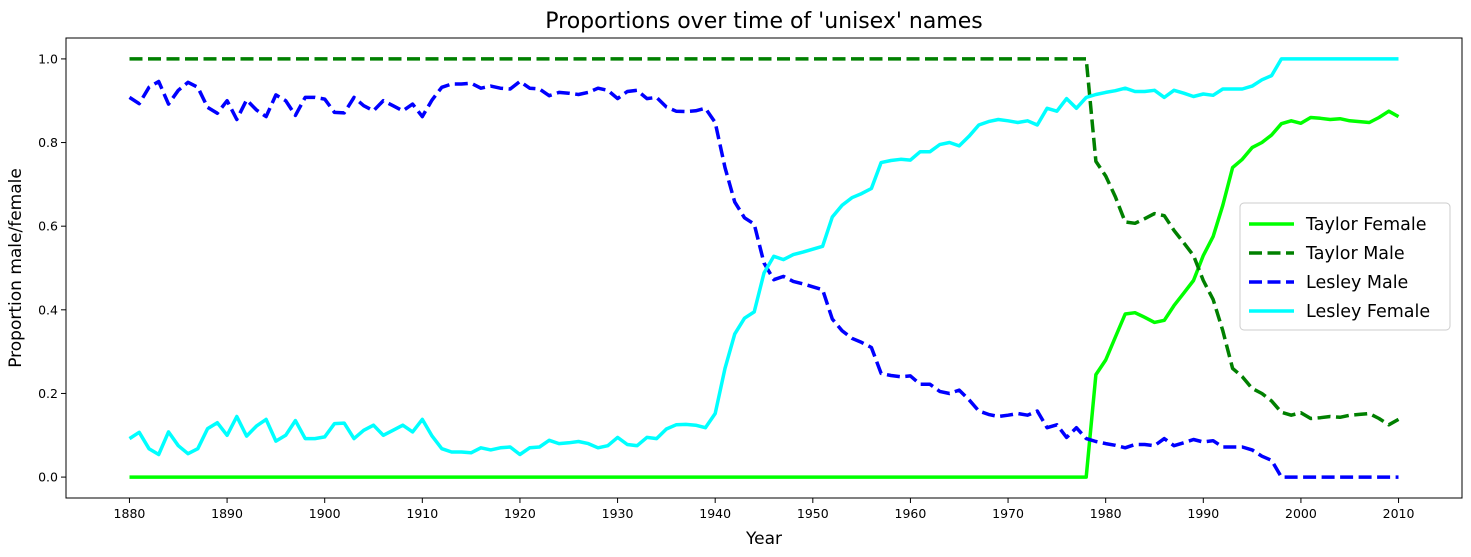 The height and width of the screenshot is (557, 1471). What do you see at coordinates (48, 309) in the screenshot?
I see `y-tick-label: 0.4` at bounding box center [48, 309].